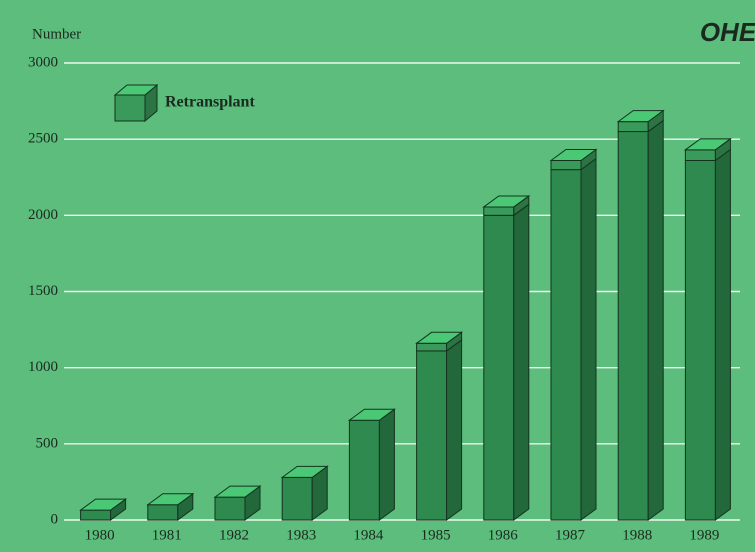 This screenshot has width=755, height=552. Describe the element at coordinates (234, 535) in the screenshot. I see `x-tick-label: 1982` at that location.